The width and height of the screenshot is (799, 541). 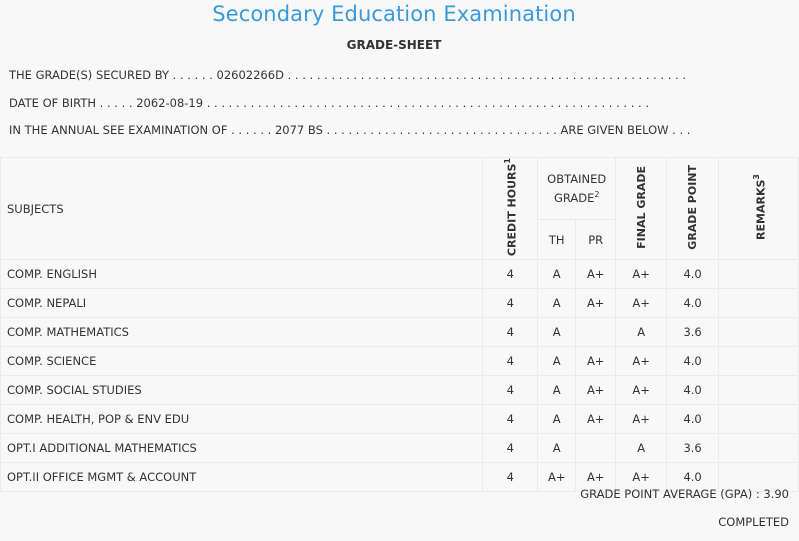 What do you see at coordinates (242, 303) in the screenshot?
I see `subject-cell: COMP. NEPALI` at bounding box center [242, 303].